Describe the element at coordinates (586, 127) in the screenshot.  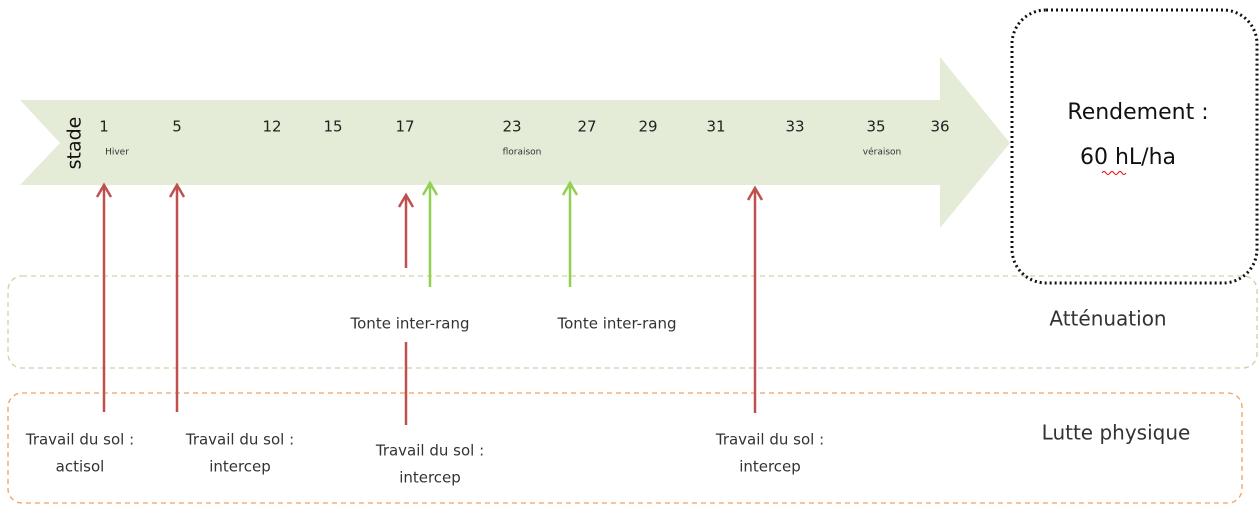
I see `stage-number: 27` at that location.